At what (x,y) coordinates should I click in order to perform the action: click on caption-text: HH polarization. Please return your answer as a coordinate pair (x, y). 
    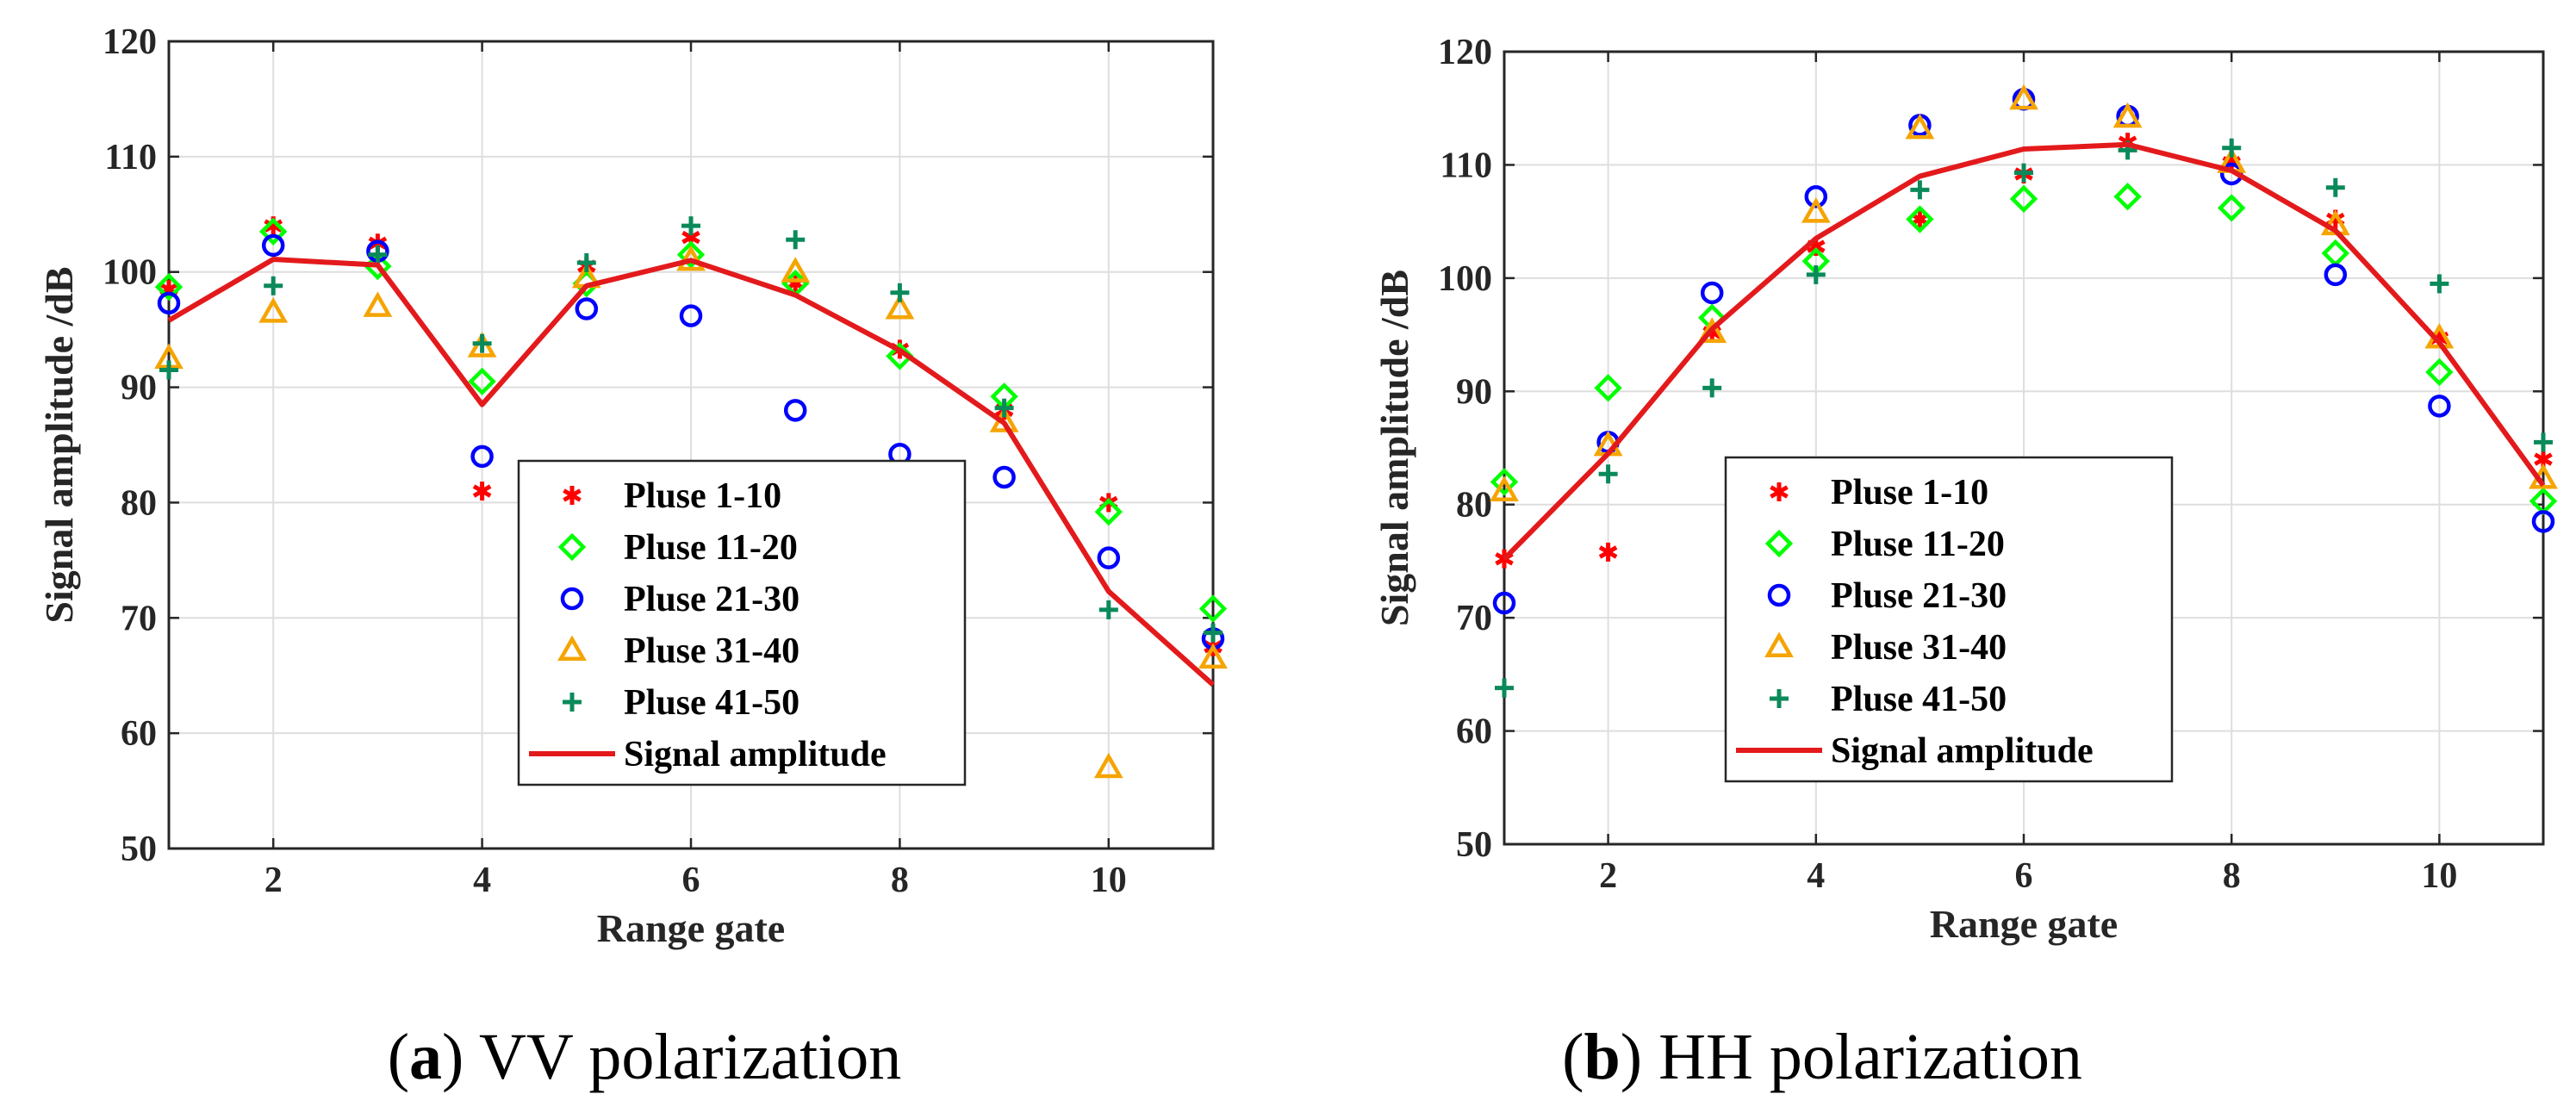
    Looking at the image, I should click on (1870, 1057).